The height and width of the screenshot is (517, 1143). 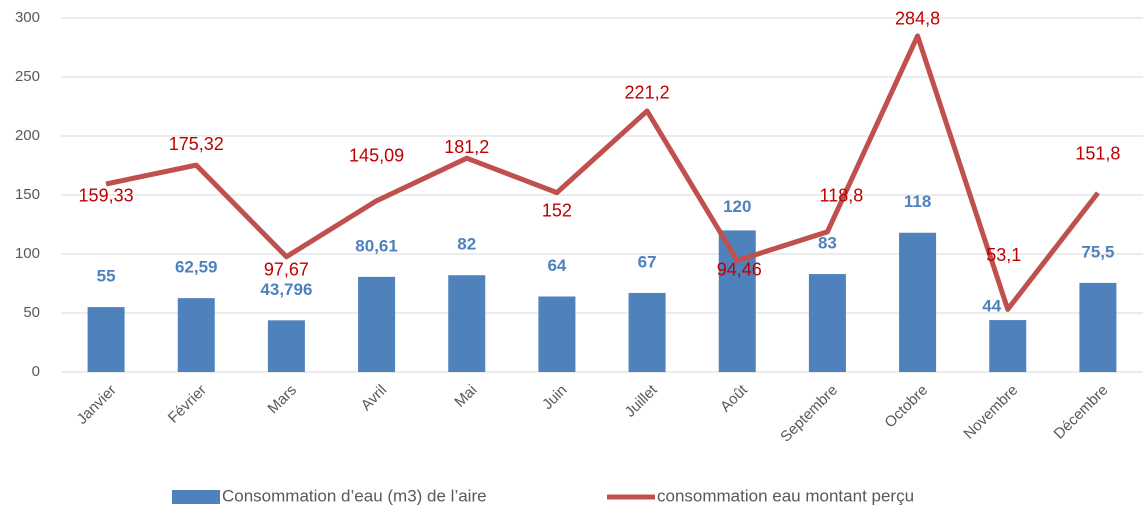 I want to click on line-value-label: 175,32, so click(x=196, y=144).